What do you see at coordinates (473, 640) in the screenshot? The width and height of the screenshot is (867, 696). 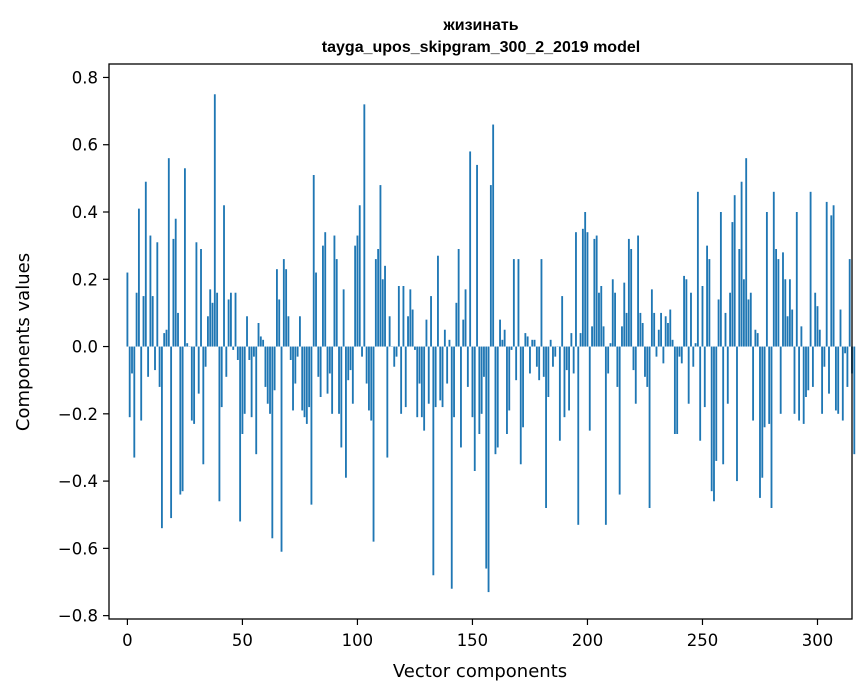 I see `x-tick-label: 150` at bounding box center [473, 640].